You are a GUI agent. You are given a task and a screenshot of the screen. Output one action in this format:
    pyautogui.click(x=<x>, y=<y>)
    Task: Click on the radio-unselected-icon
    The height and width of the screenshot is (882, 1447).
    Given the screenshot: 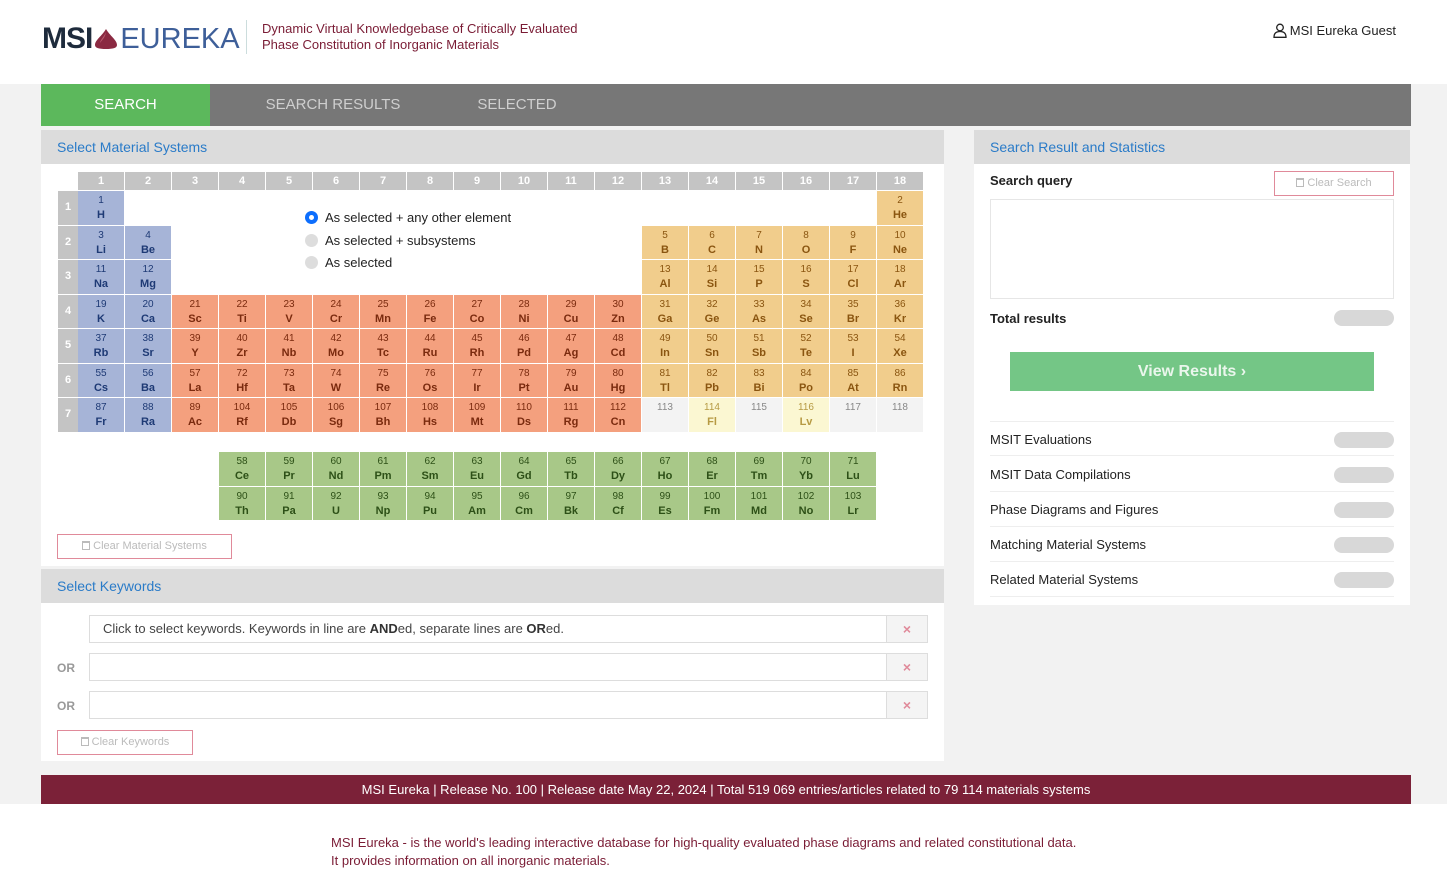 What is the action you would take?
    pyautogui.click(x=311, y=262)
    